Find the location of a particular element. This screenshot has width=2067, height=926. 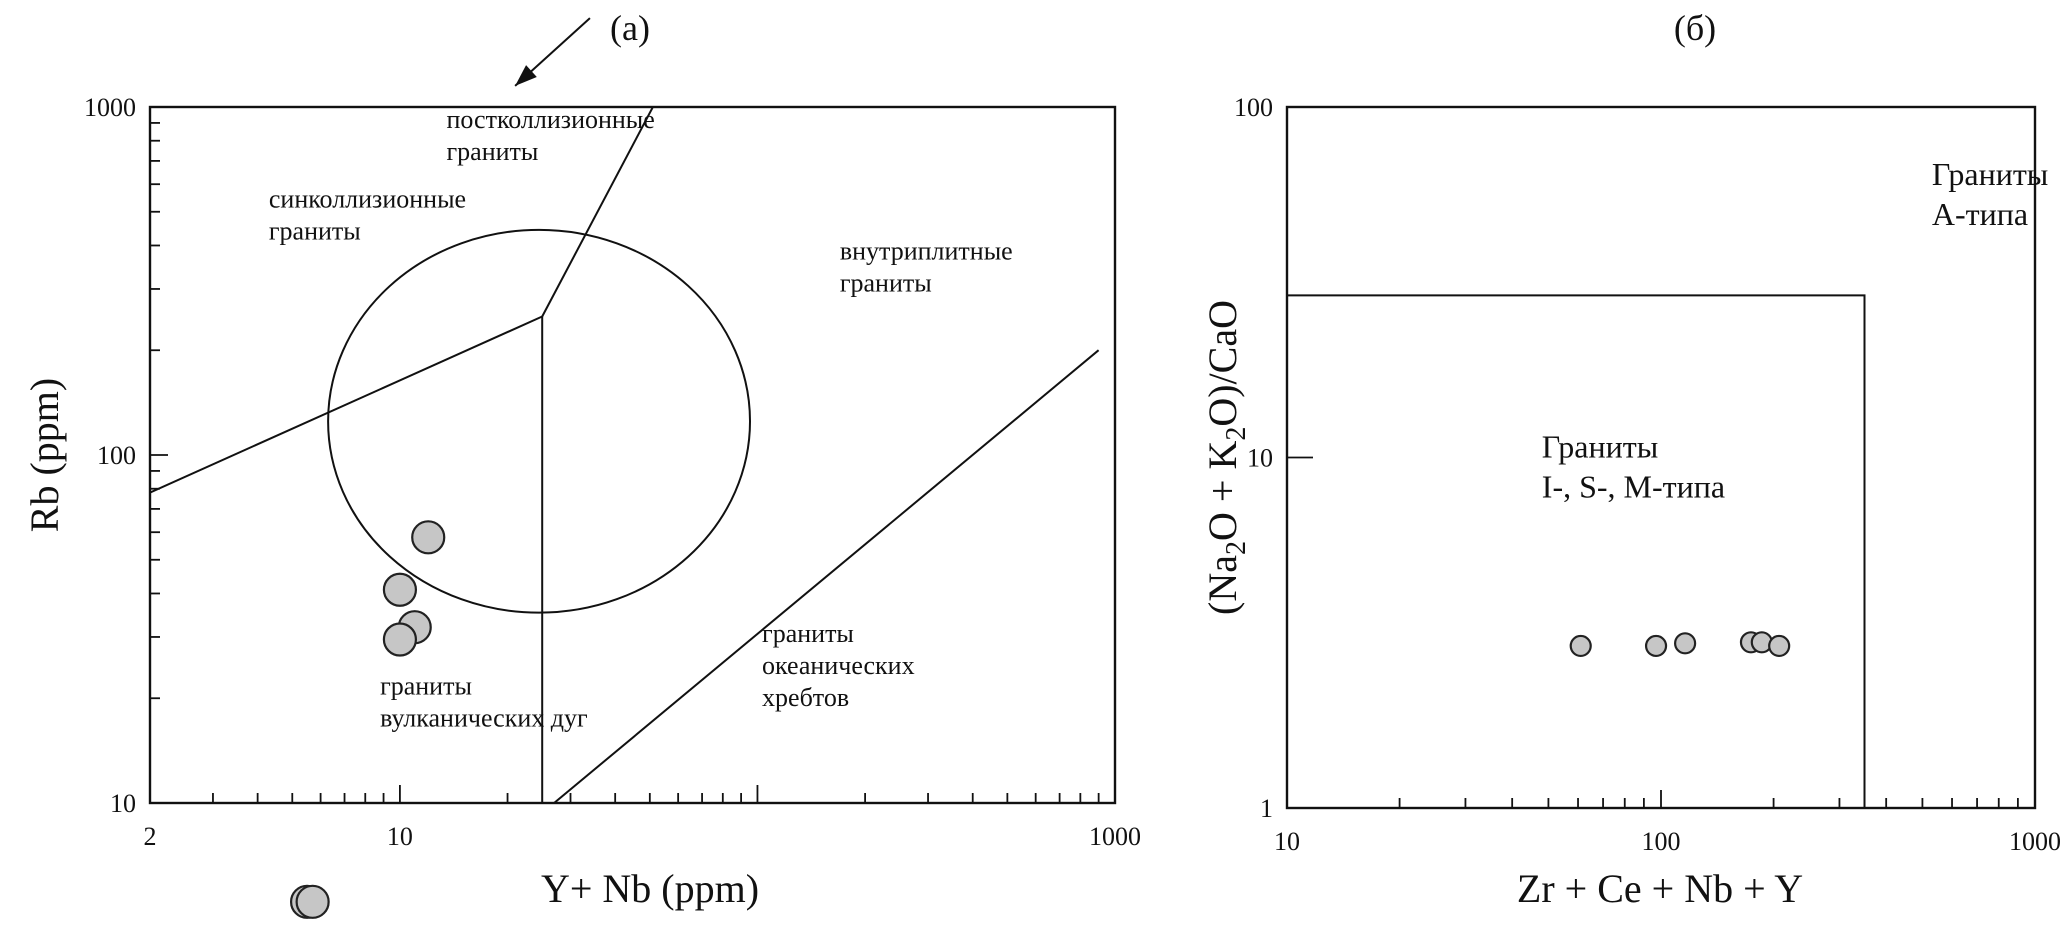

panel-a-x-tick-label: 10 is located at coordinates (400, 836).